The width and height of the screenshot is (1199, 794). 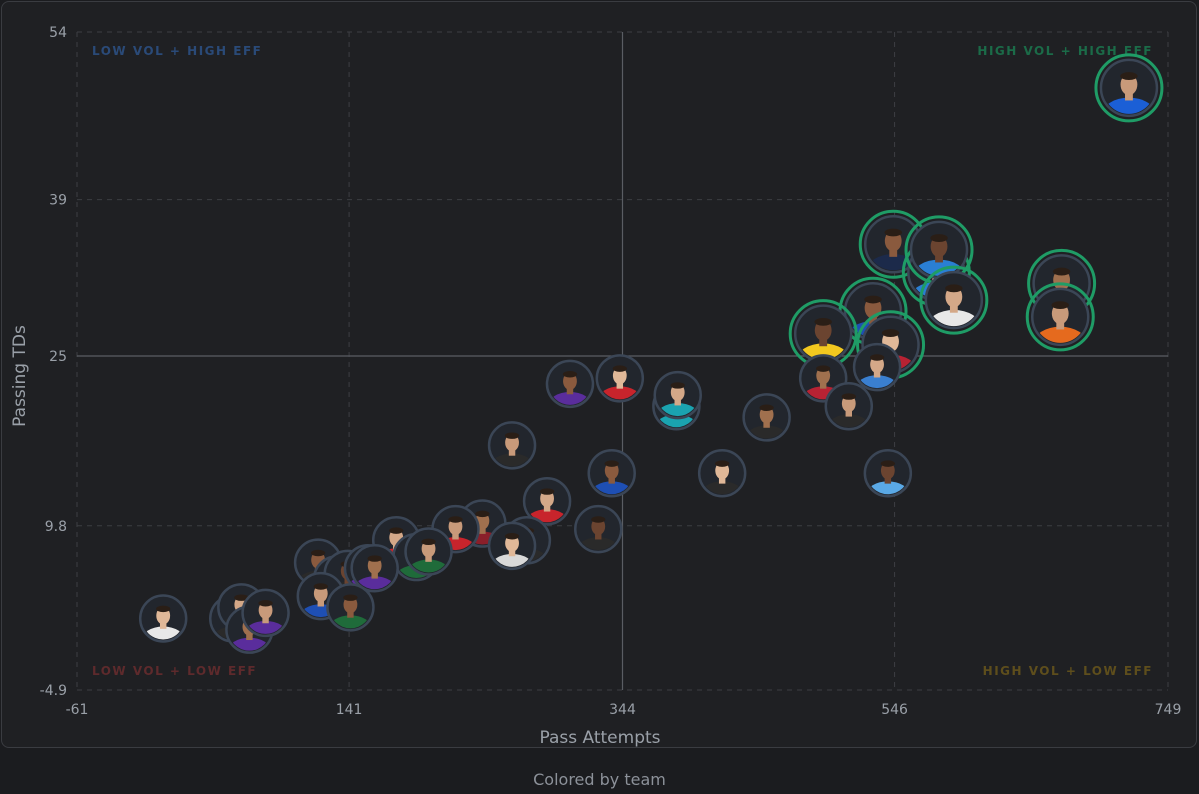 What do you see at coordinates (954, 300) in the screenshot?
I see `highlight-ring` at bounding box center [954, 300].